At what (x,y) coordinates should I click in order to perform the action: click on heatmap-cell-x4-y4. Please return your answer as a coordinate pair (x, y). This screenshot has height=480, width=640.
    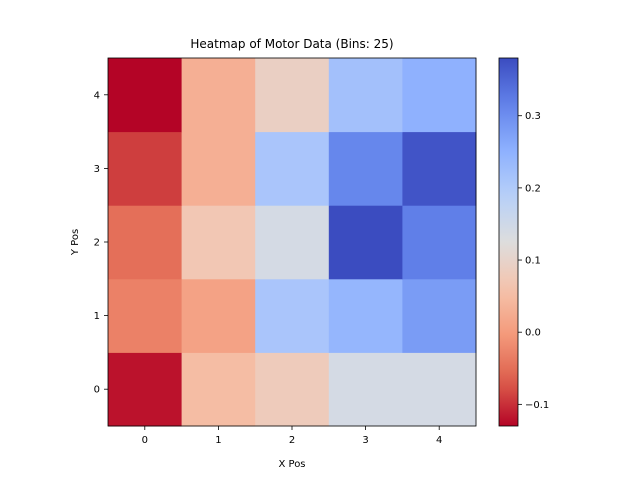
    Looking at the image, I should click on (439, 95).